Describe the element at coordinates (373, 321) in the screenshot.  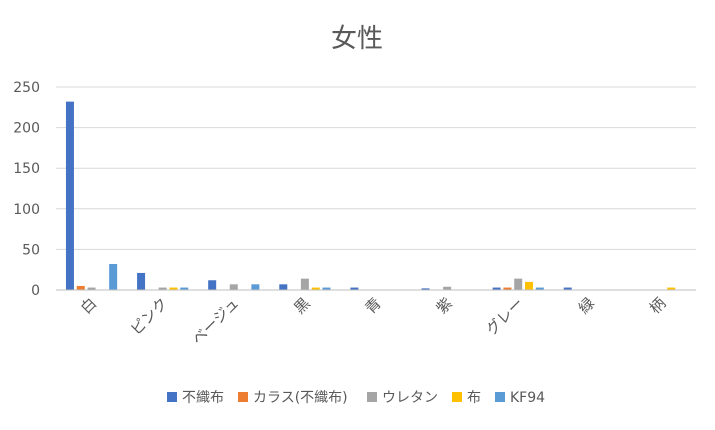
I see `x-axis-category-labels: 白 ピンク ベージュ 黒 青 紫 グレー 緑 柄` at that location.